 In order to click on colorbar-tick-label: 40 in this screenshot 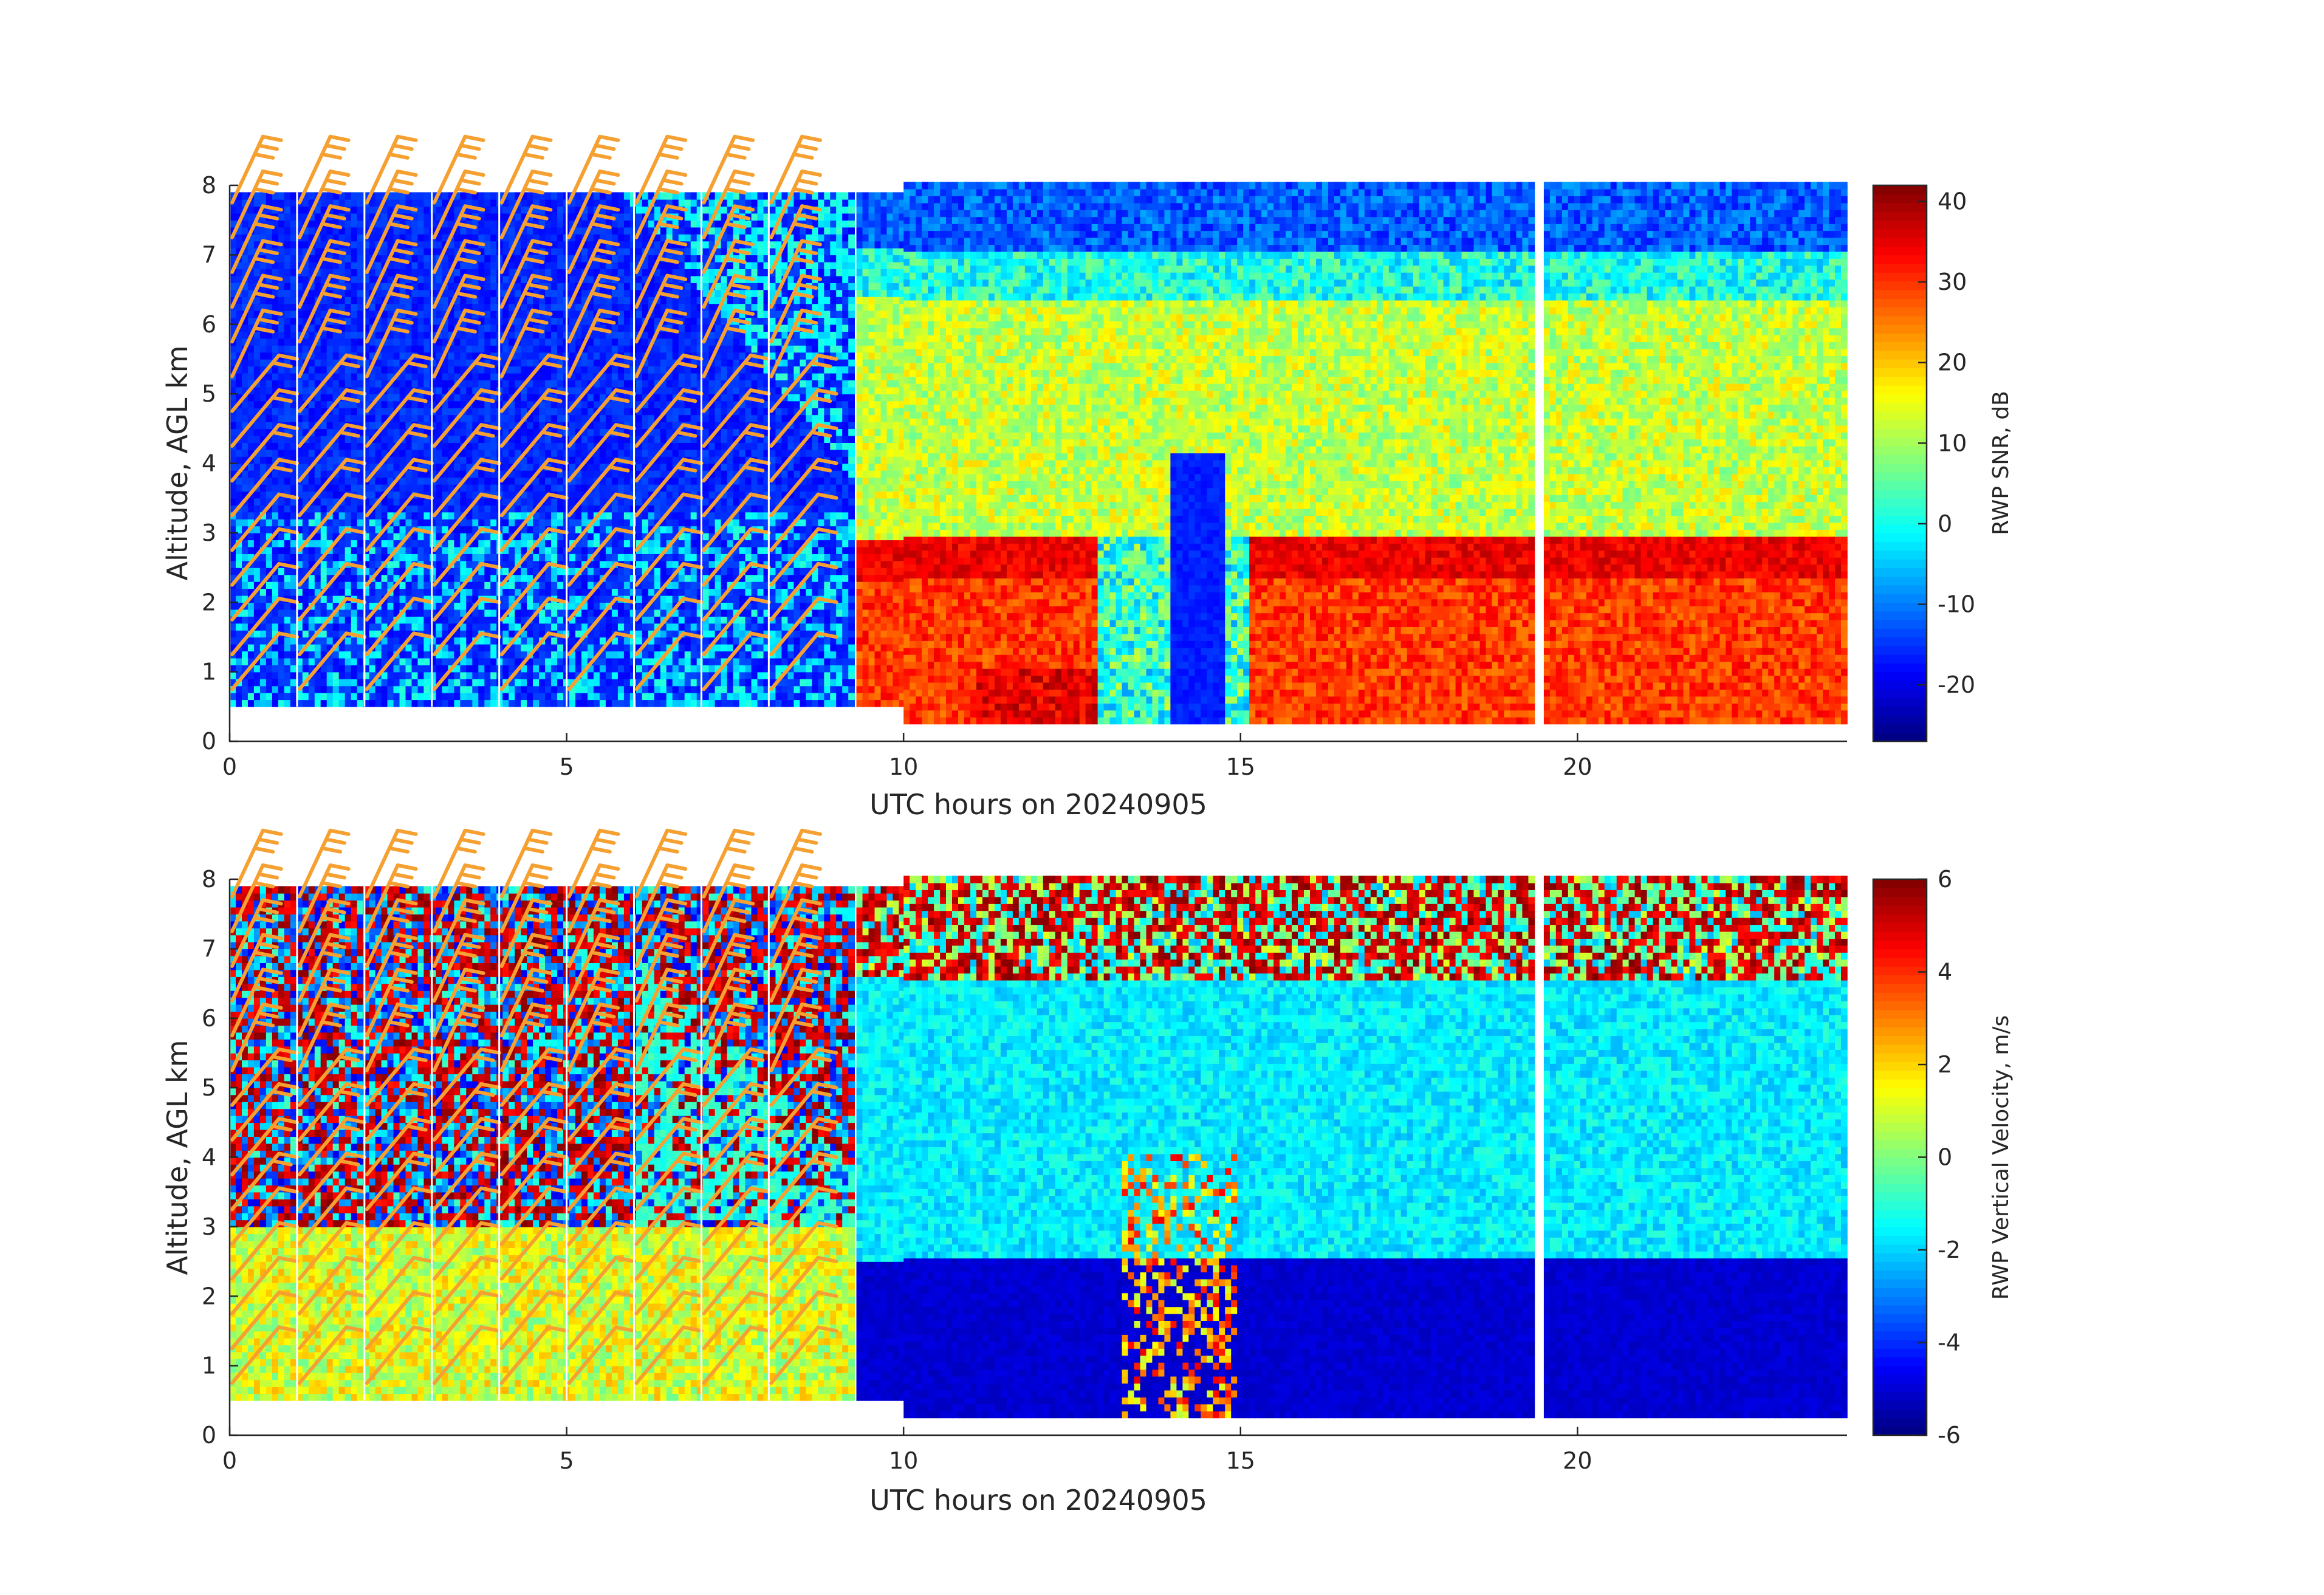, I will do `click(1952, 201)`.